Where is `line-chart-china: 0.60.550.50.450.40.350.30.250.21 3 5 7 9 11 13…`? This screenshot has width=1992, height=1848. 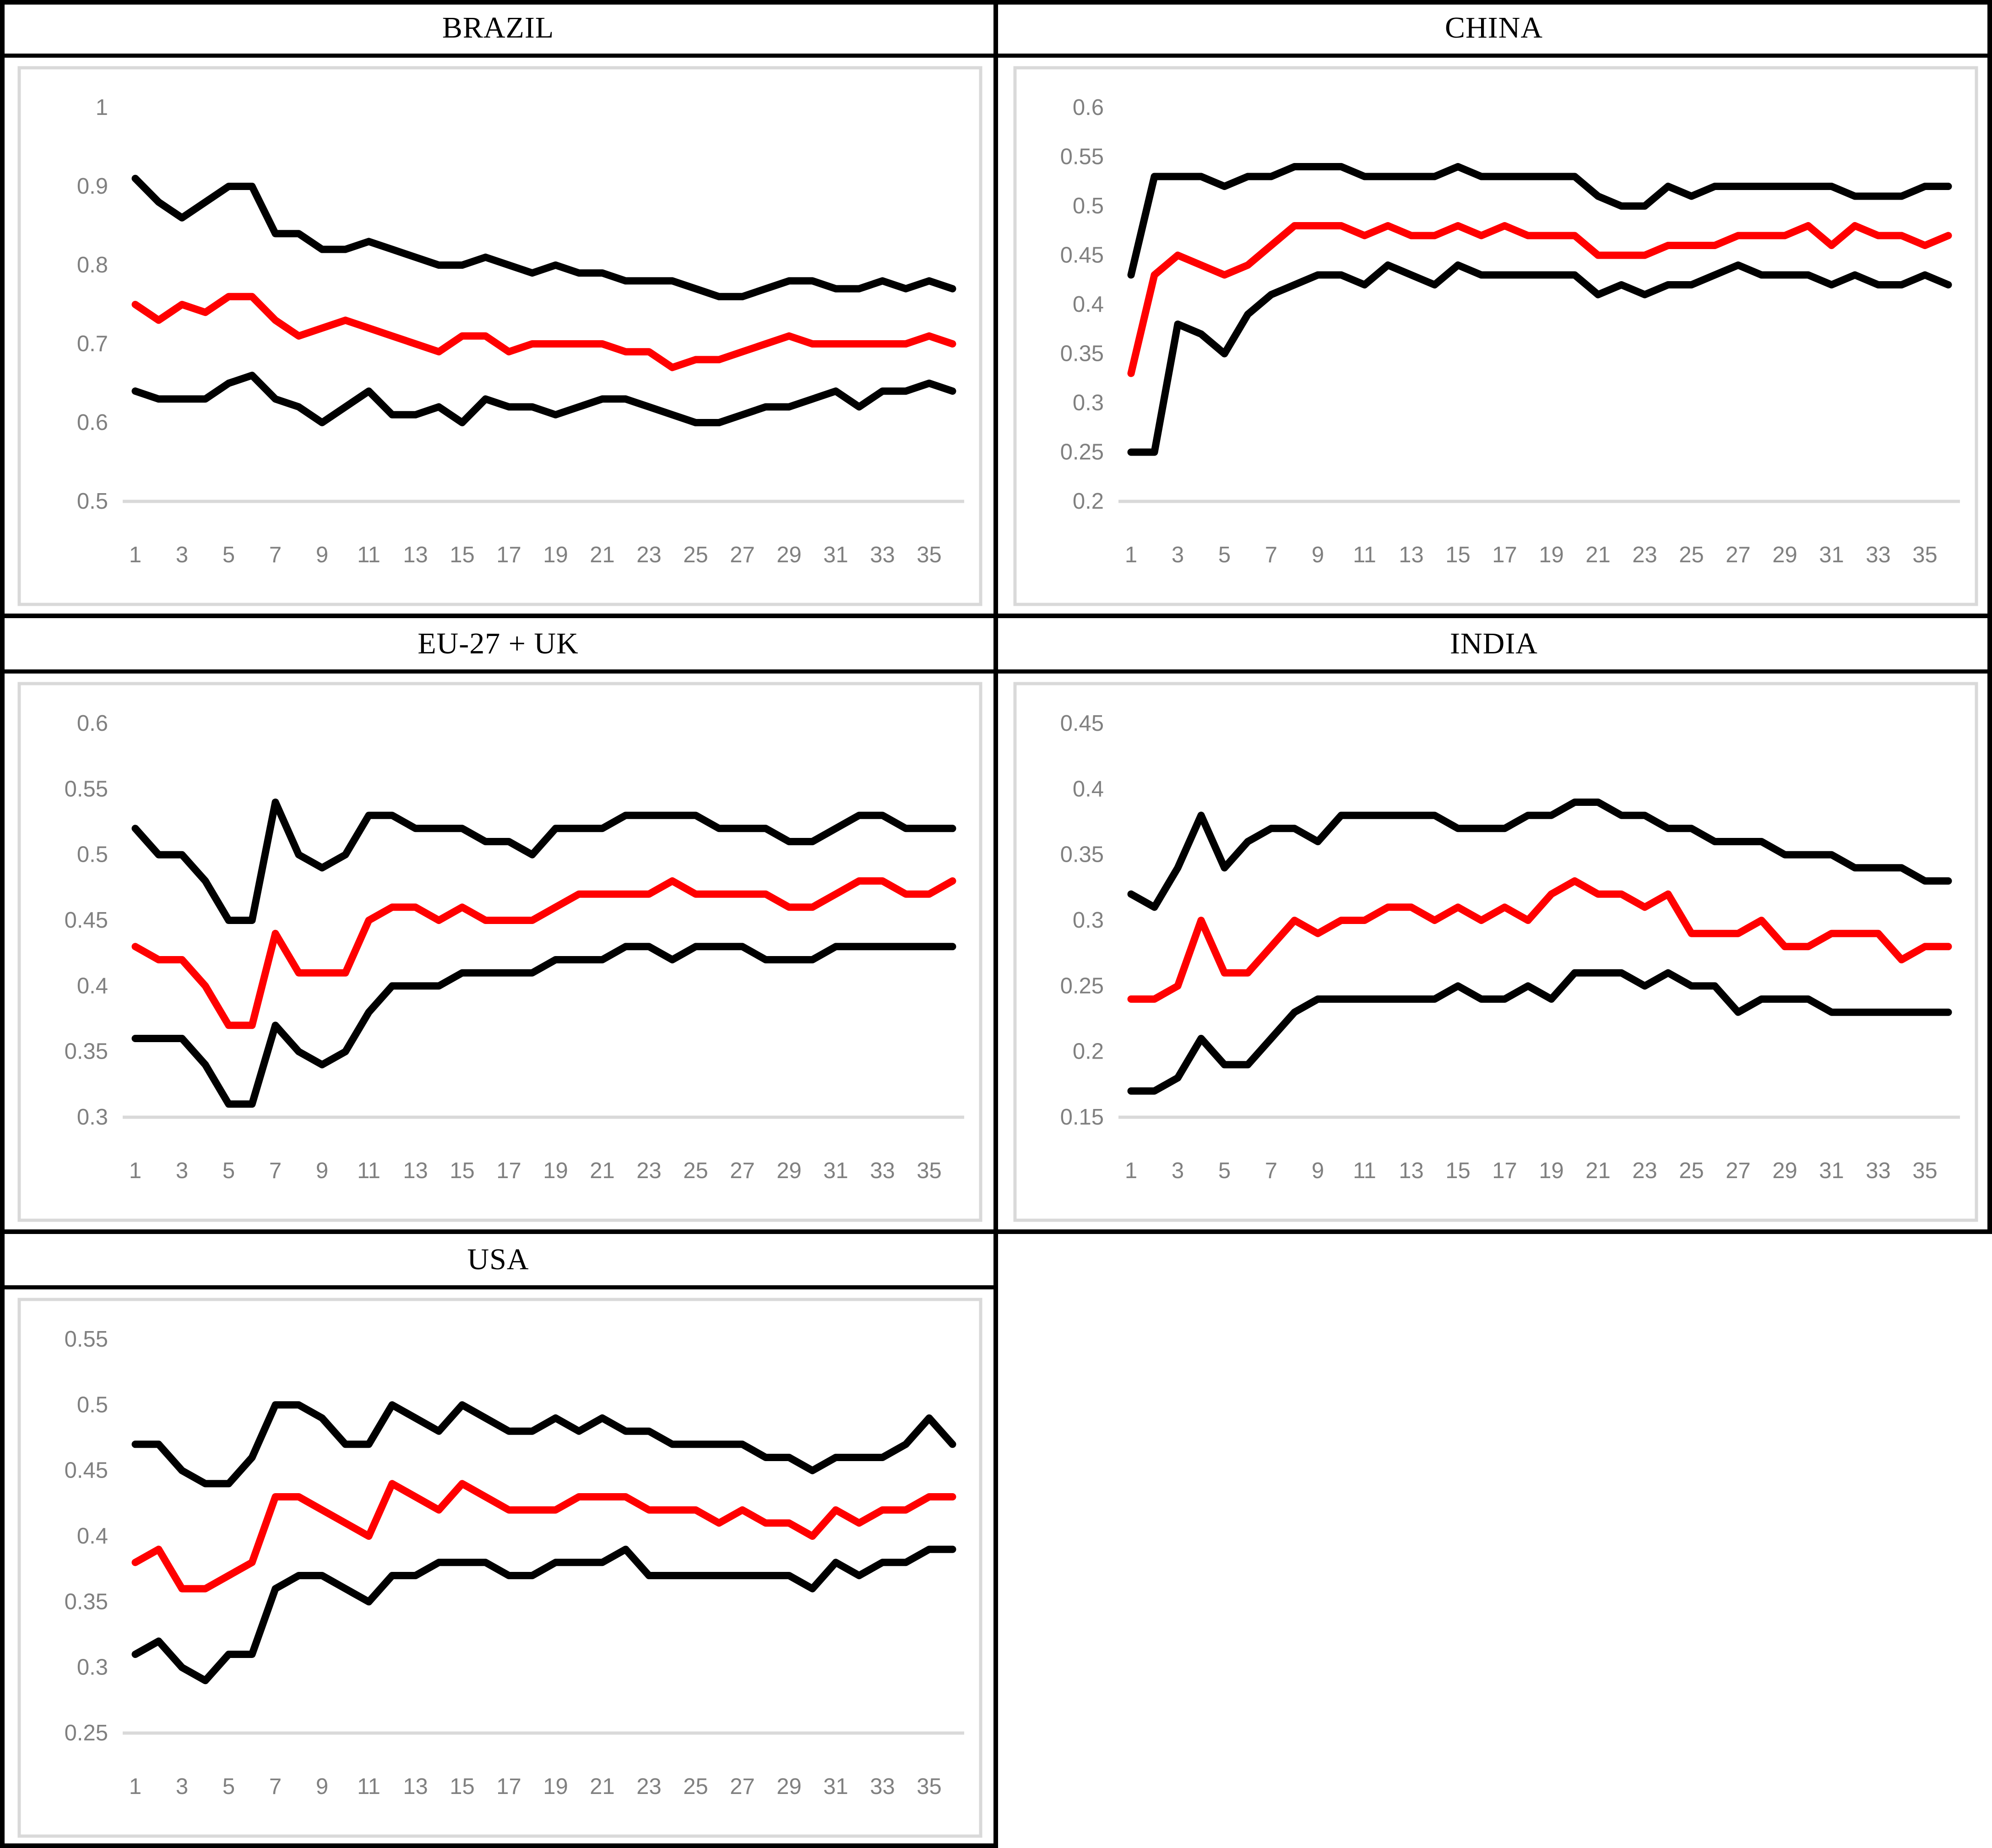 line-chart-china: 0.60.550.50.450.40.350.30.250.21 3 5 7 9 11 13… is located at coordinates (1495, 336).